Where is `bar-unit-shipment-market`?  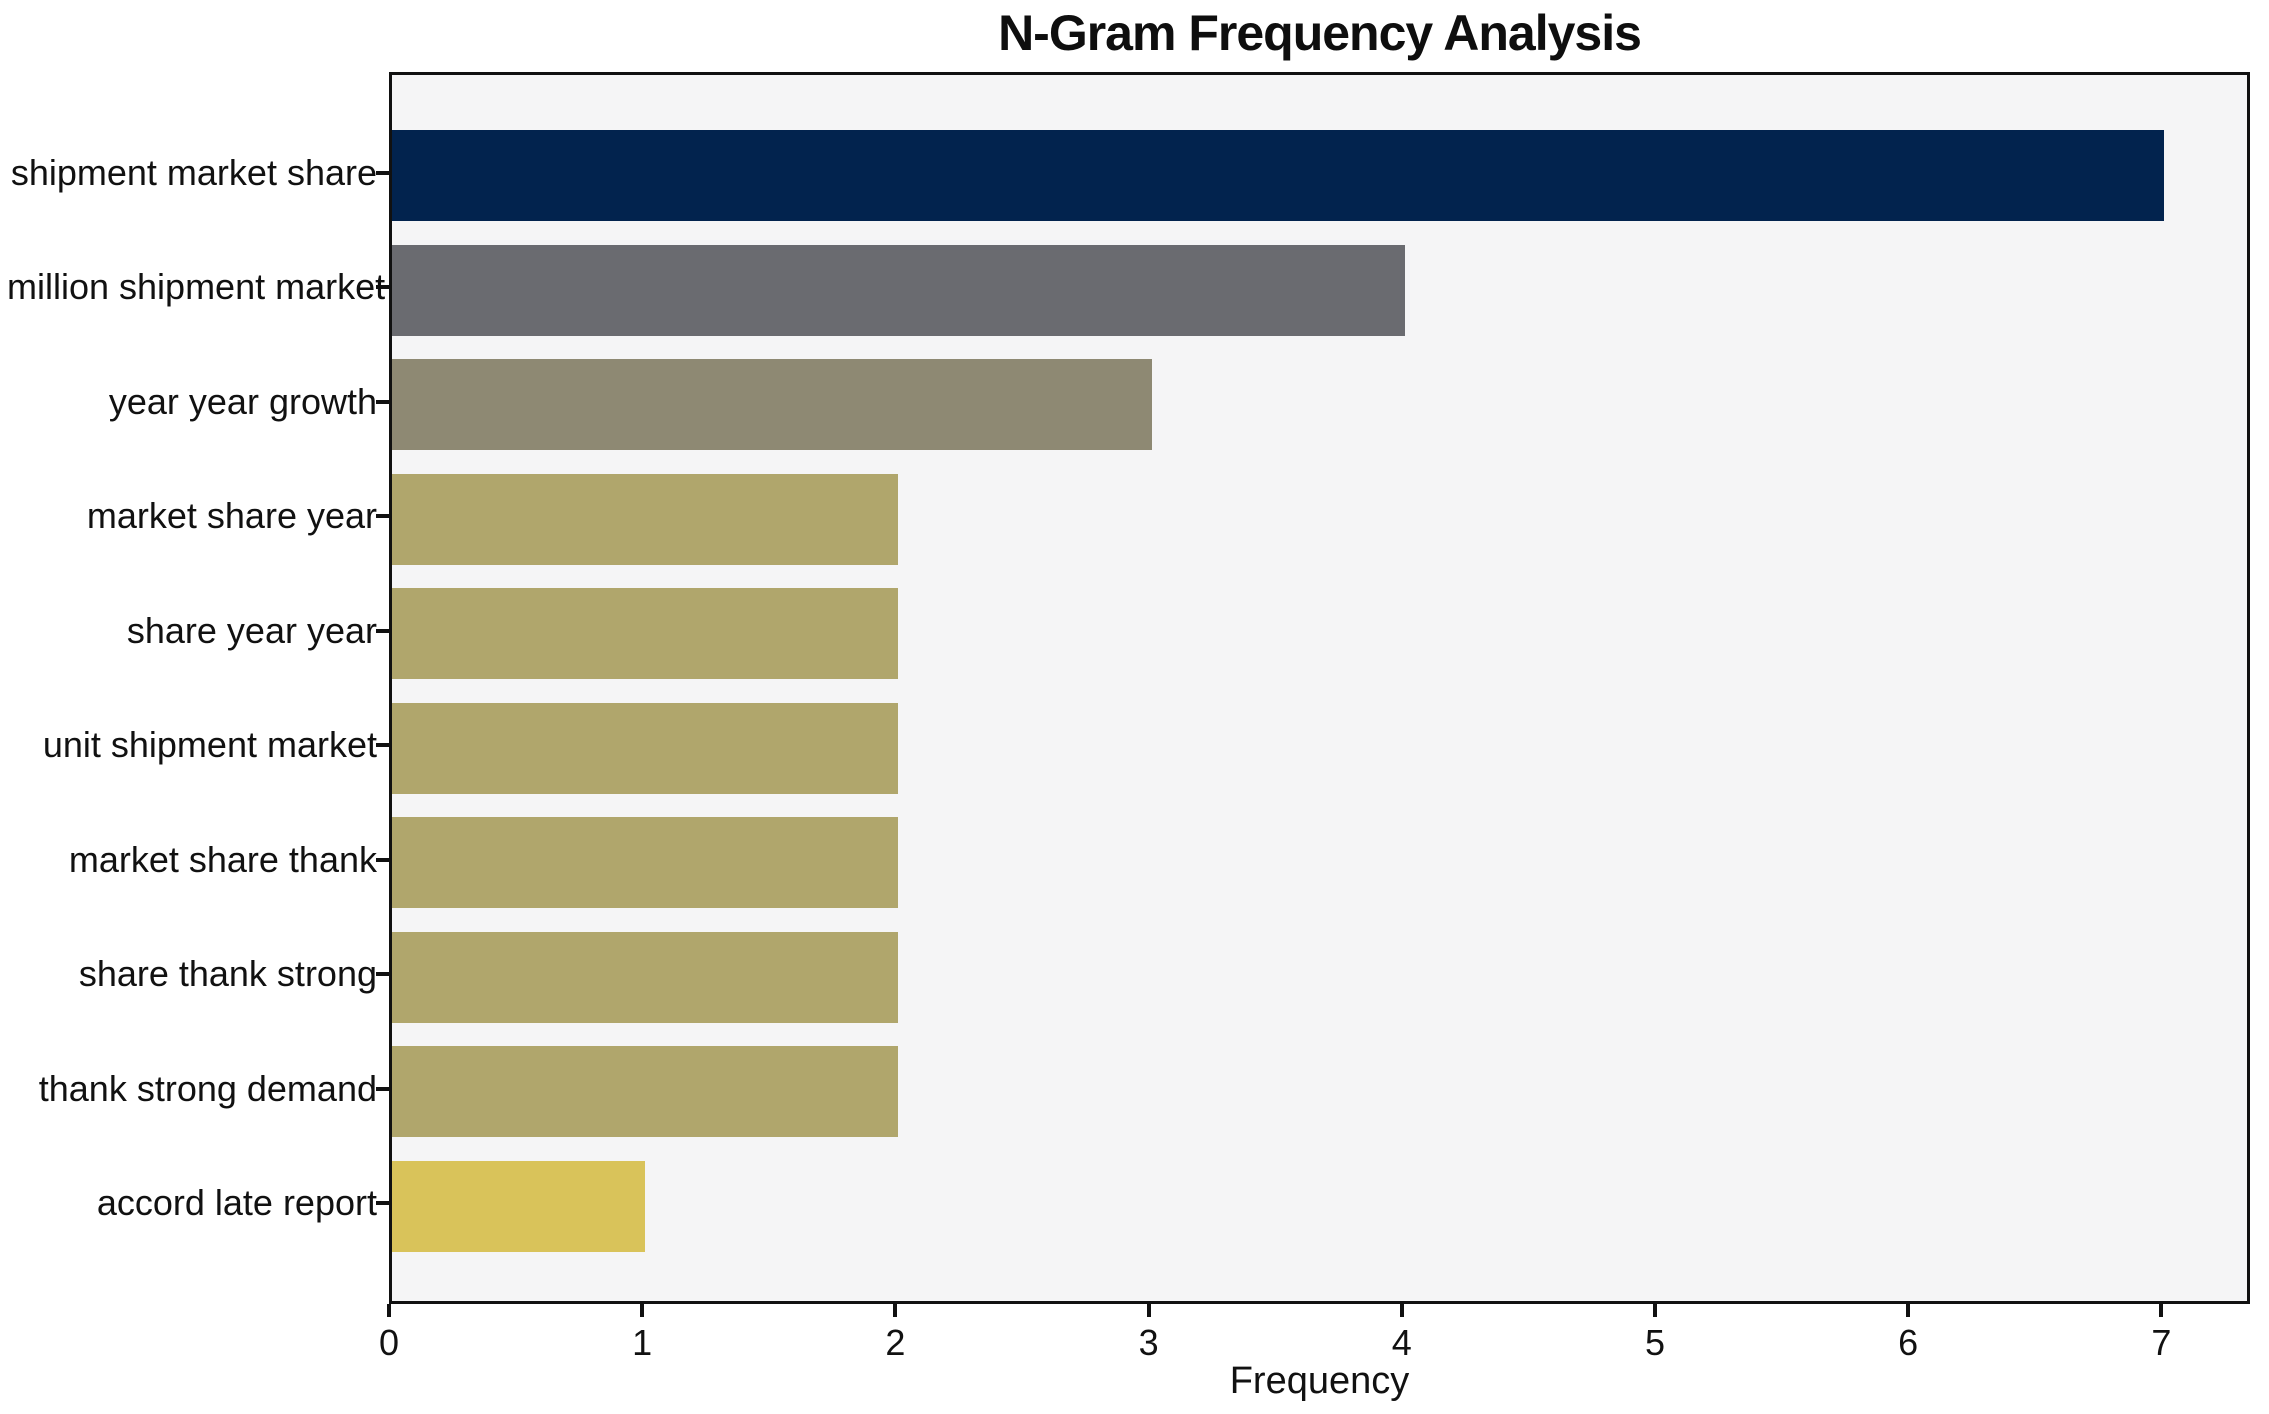
bar-unit-shipment-market is located at coordinates (645, 748).